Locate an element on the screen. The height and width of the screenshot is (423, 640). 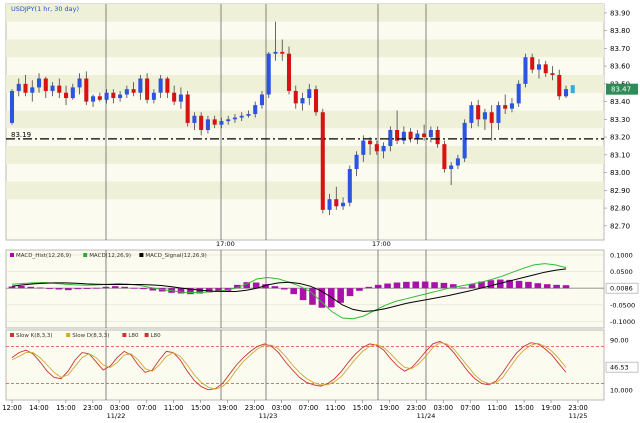
slow-d-line is located at coordinates (289, 366).